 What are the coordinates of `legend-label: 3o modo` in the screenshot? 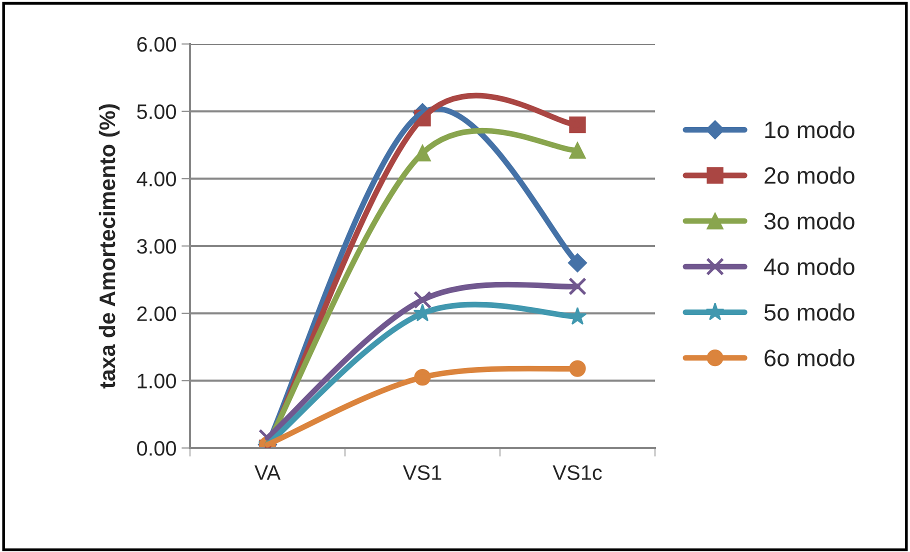 It's located at (809, 221).